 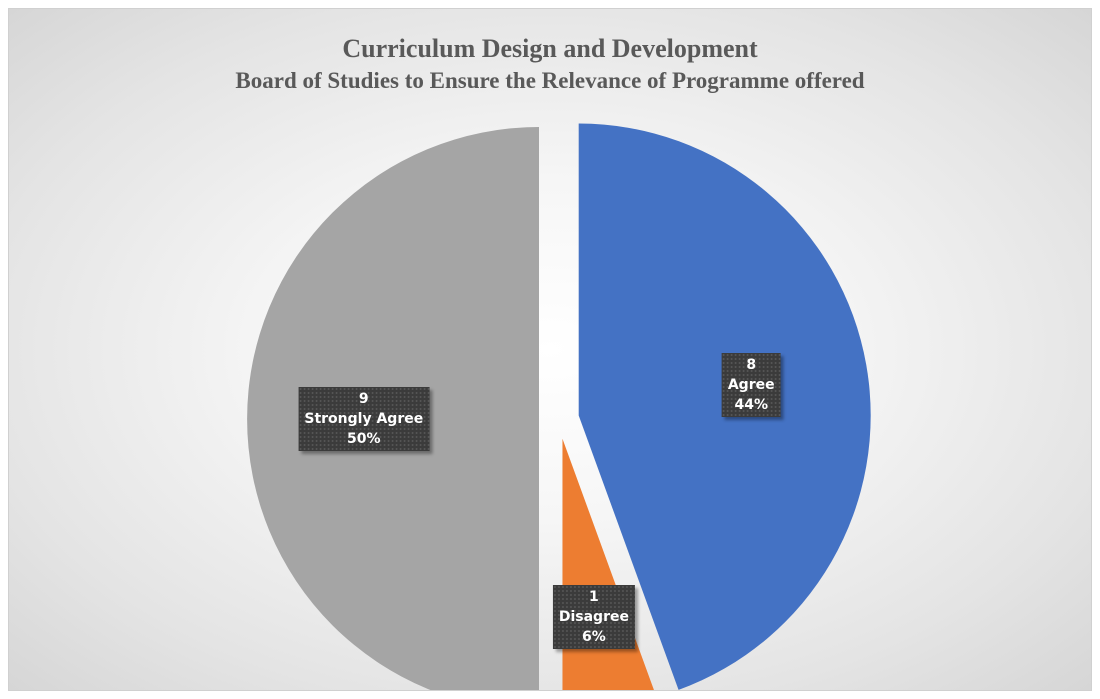 I want to click on data-label-strongly-agree: 9 Strongly Agree 50%, so click(x=364, y=419).